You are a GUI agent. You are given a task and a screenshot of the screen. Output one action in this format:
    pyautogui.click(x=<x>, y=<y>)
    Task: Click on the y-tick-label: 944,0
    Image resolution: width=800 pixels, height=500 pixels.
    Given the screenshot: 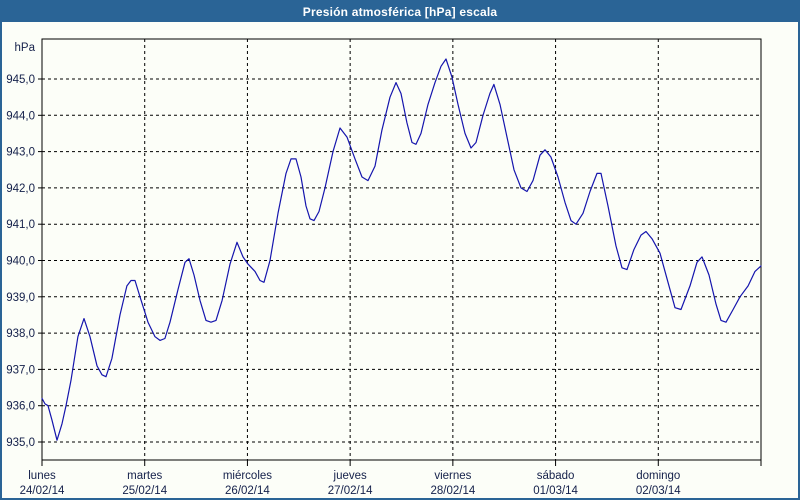 What is the action you would take?
    pyautogui.click(x=20, y=116)
    